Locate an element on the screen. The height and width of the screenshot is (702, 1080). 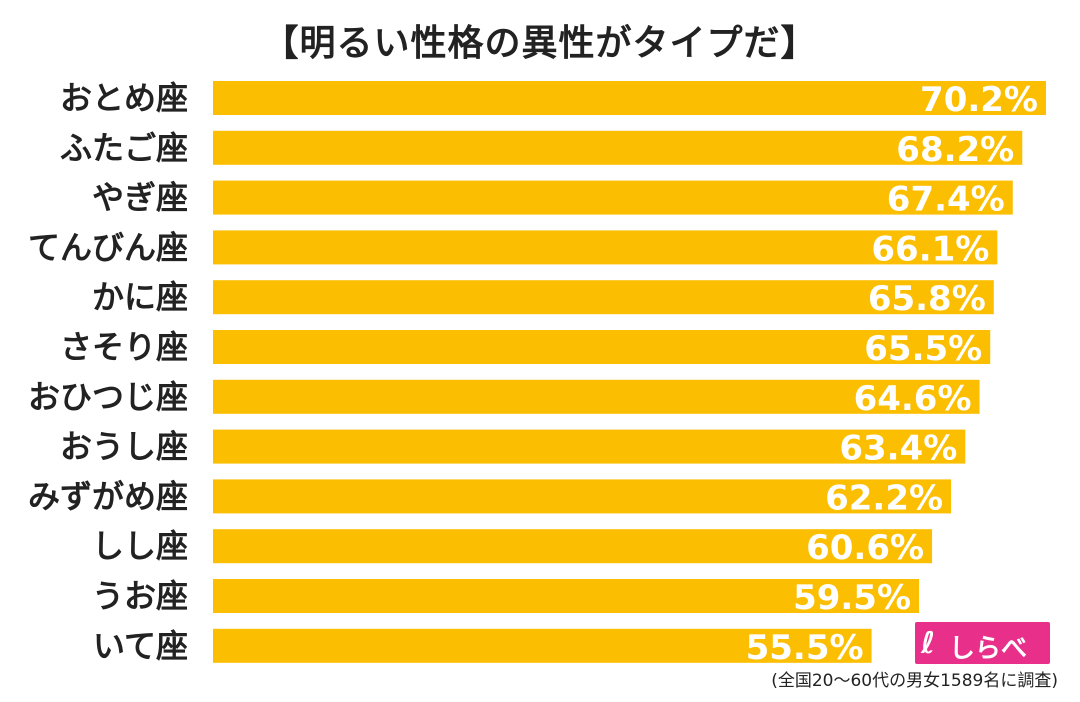
category-label: おひつじ座 is located at coordinates (108, 397).